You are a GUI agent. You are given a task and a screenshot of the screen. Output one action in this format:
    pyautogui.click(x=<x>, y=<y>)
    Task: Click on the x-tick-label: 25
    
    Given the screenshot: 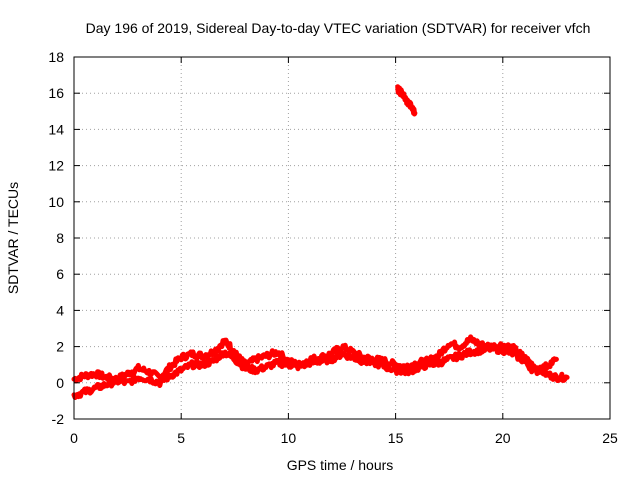 What is the action you would take?
    pyautogui.click(x=610, y=438)
    